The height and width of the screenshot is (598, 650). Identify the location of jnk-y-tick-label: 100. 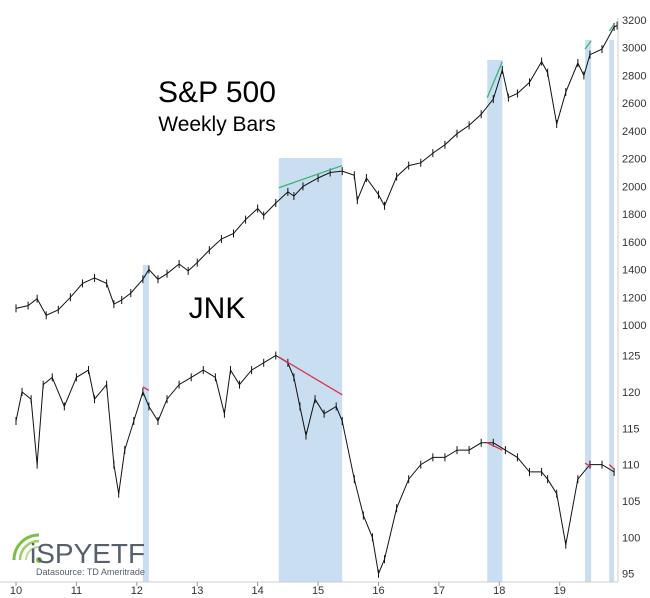
(631, 538).